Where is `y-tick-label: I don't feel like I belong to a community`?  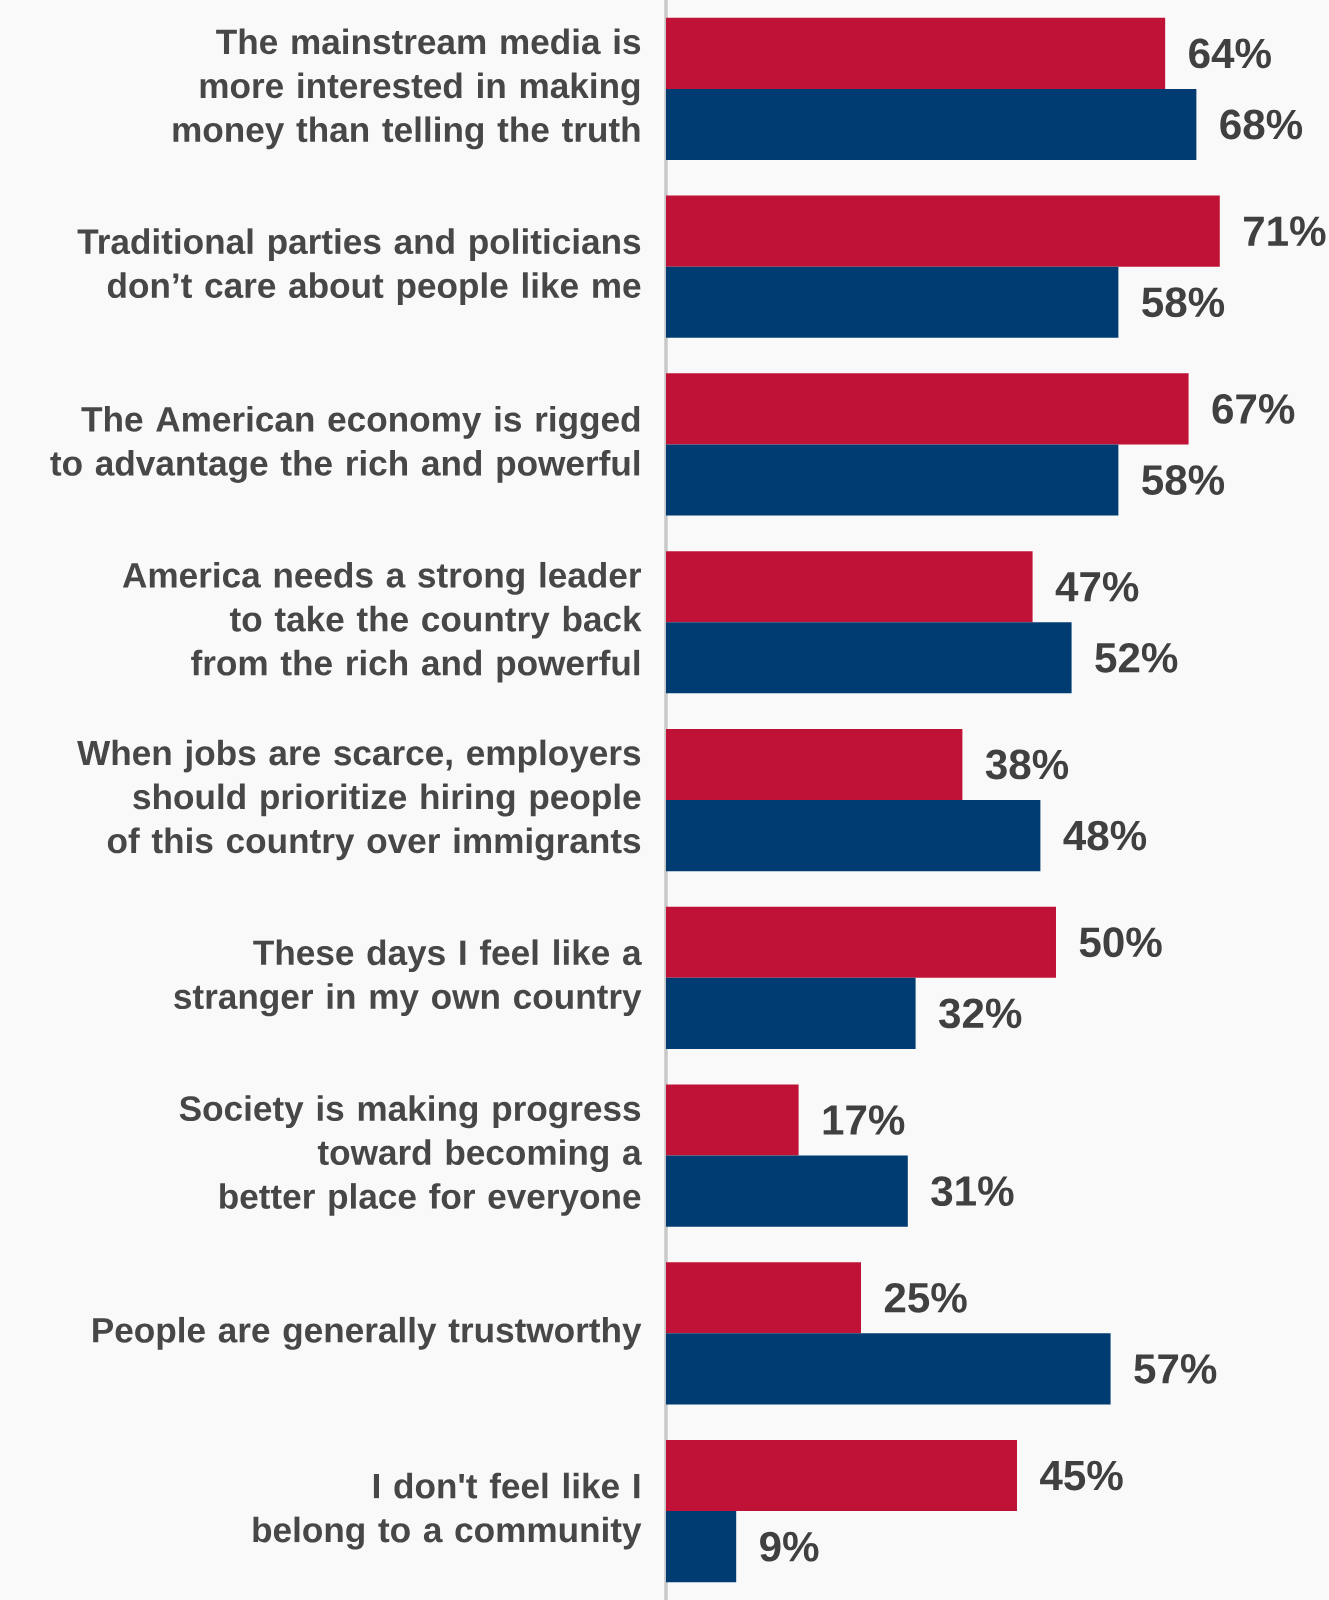
y-tick-label: I don't feel like I belong to a community is located at coordinates (447, 1511).